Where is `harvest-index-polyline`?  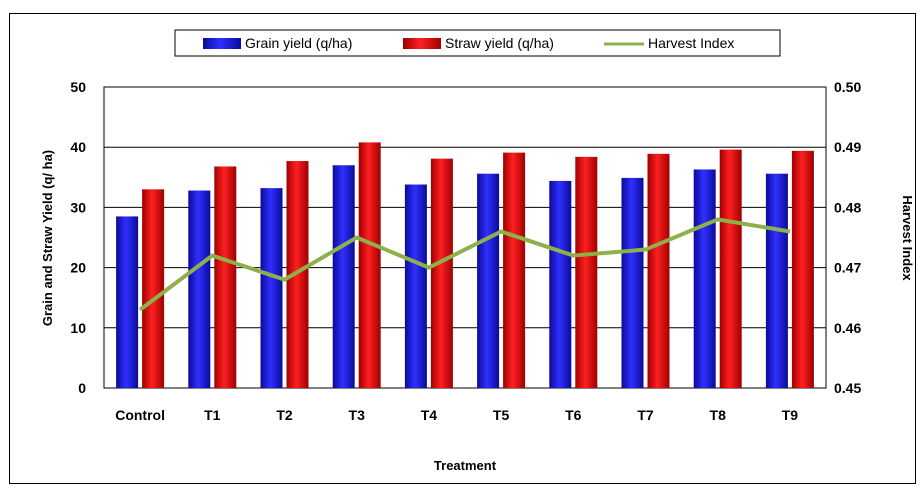
harvest-index-polyline is located at coordinates (464, 264).